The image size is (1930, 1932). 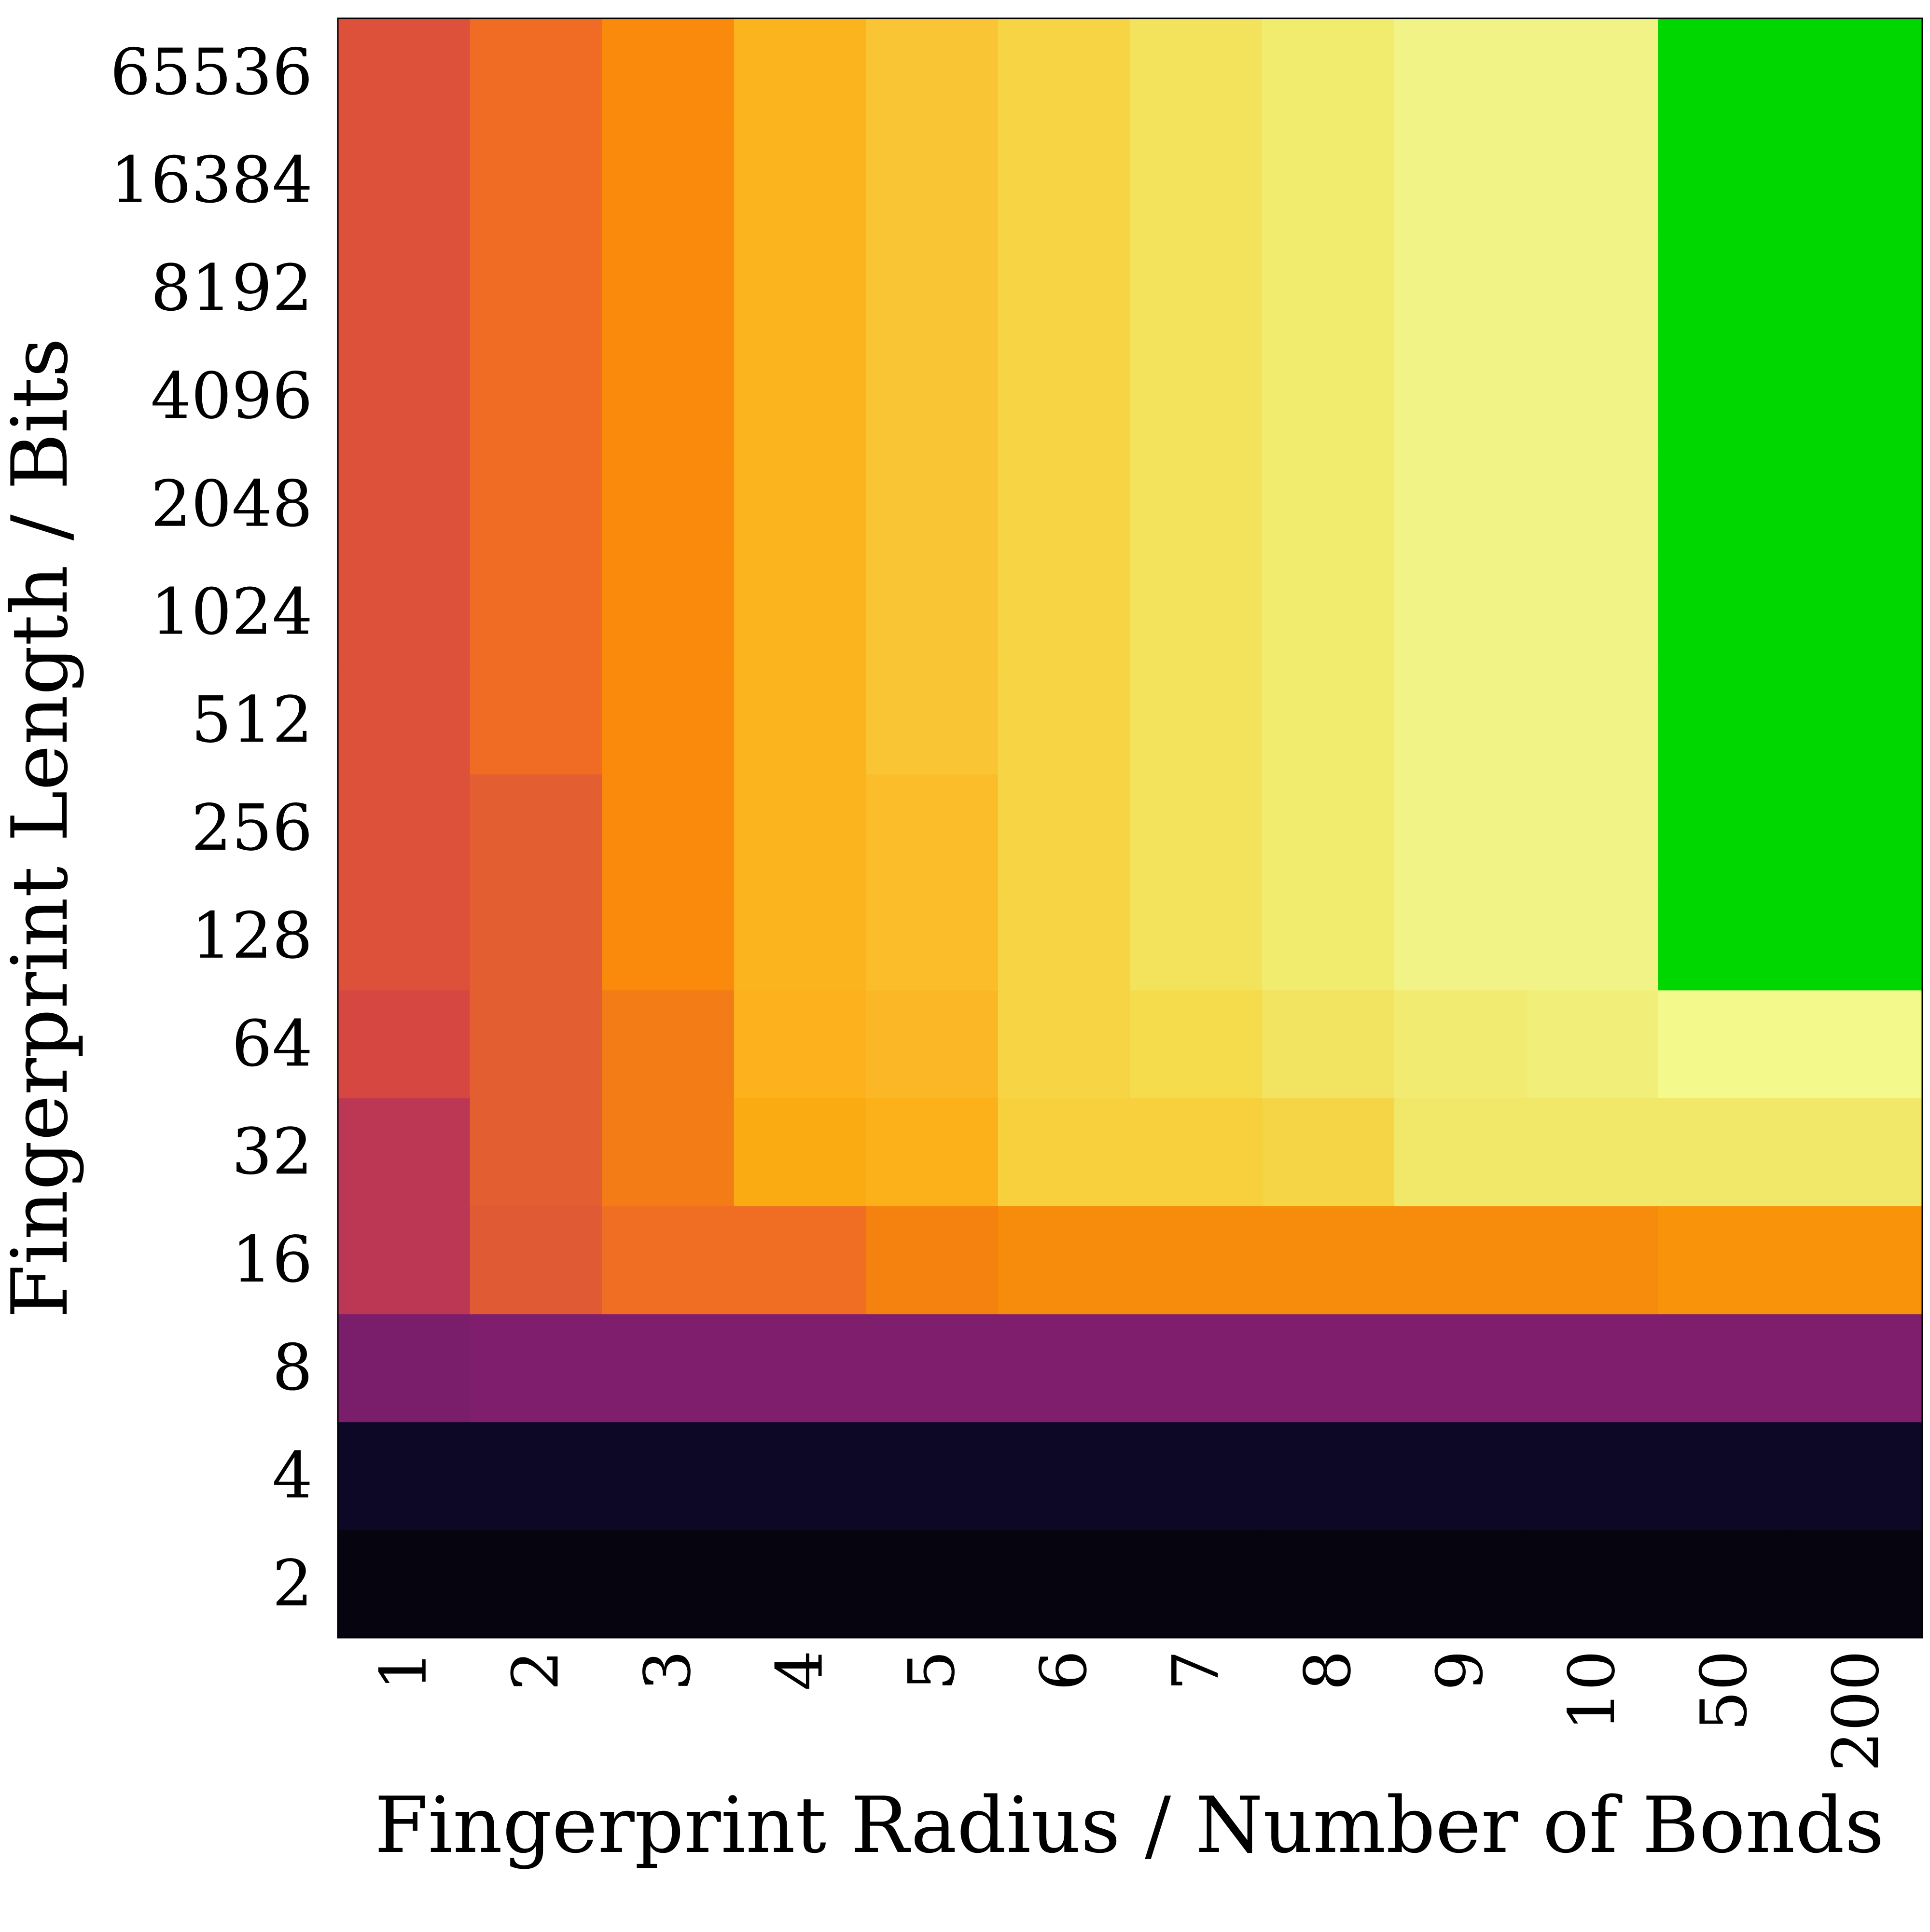 What do you see at coordinates (1130, 1711) in the screenshot?
I see `x-tick-labels: 1 2 3 4 5 6 7 8 9 10 50 200` at bounding box center [1130, 1711].